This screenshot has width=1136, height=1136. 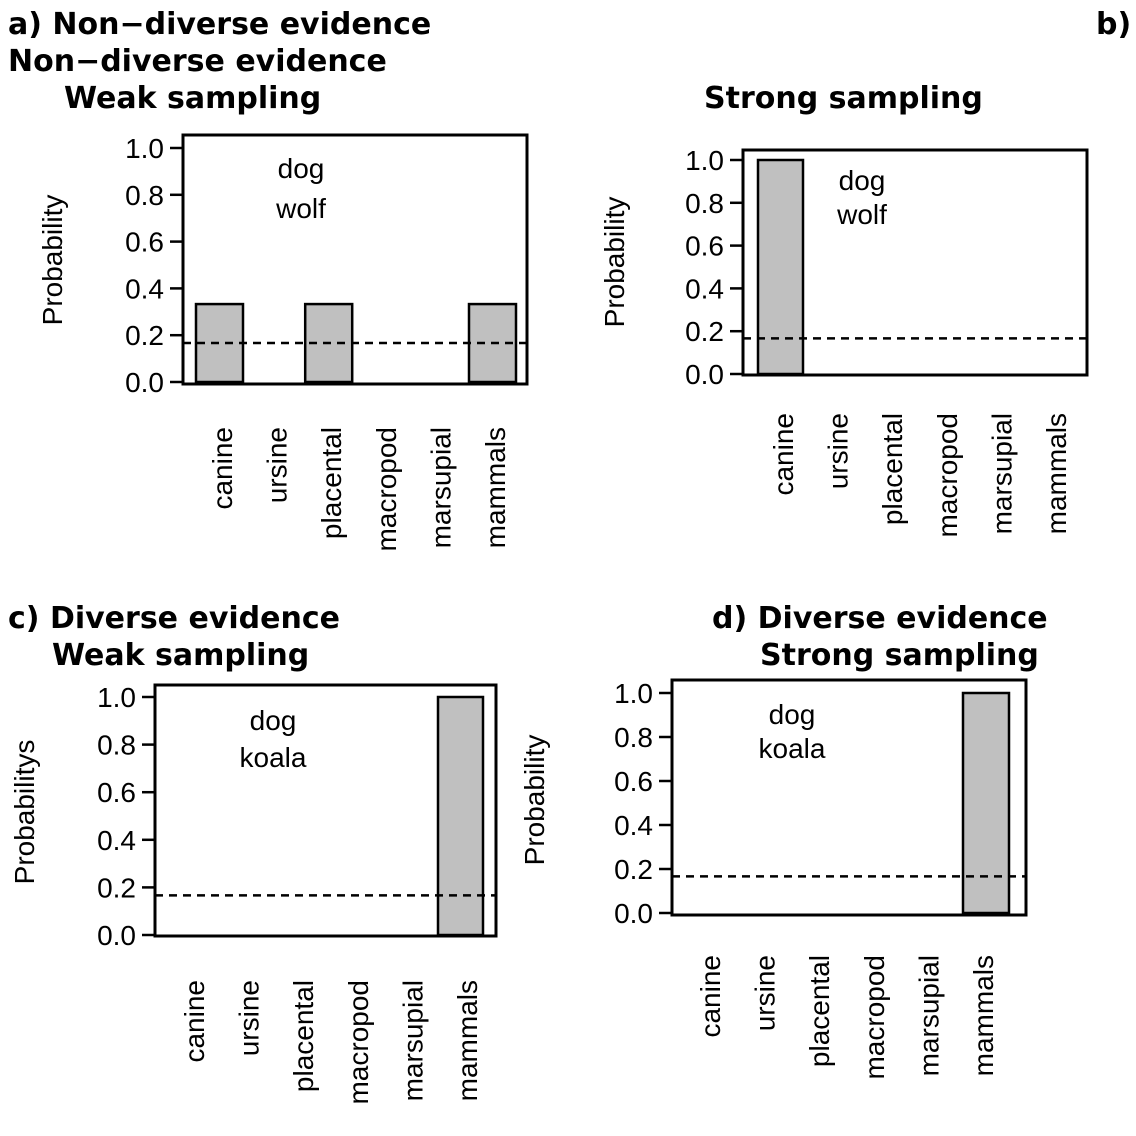 What do you see at coordinates (633, 693) in the screenshot?
I see `y-tick-label-d-5: 1.0` at bounding box center [633, 693].